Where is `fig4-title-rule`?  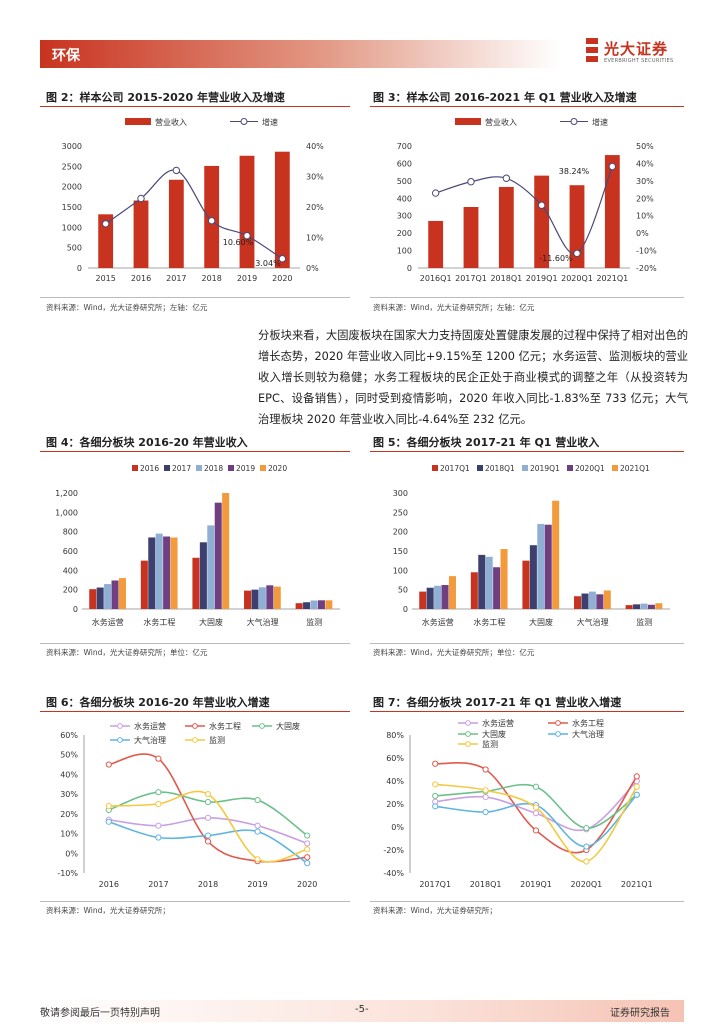 fig4-title-rule is located at coordinates (195, 451).